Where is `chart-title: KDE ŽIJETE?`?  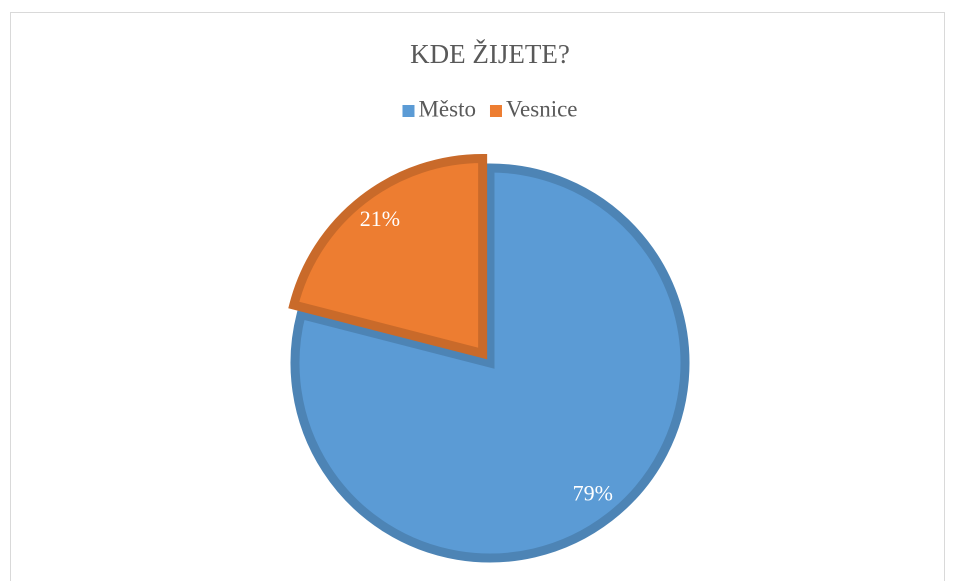
chart-title: KDE ŽIJETE? is located at coordinates (490, 54).